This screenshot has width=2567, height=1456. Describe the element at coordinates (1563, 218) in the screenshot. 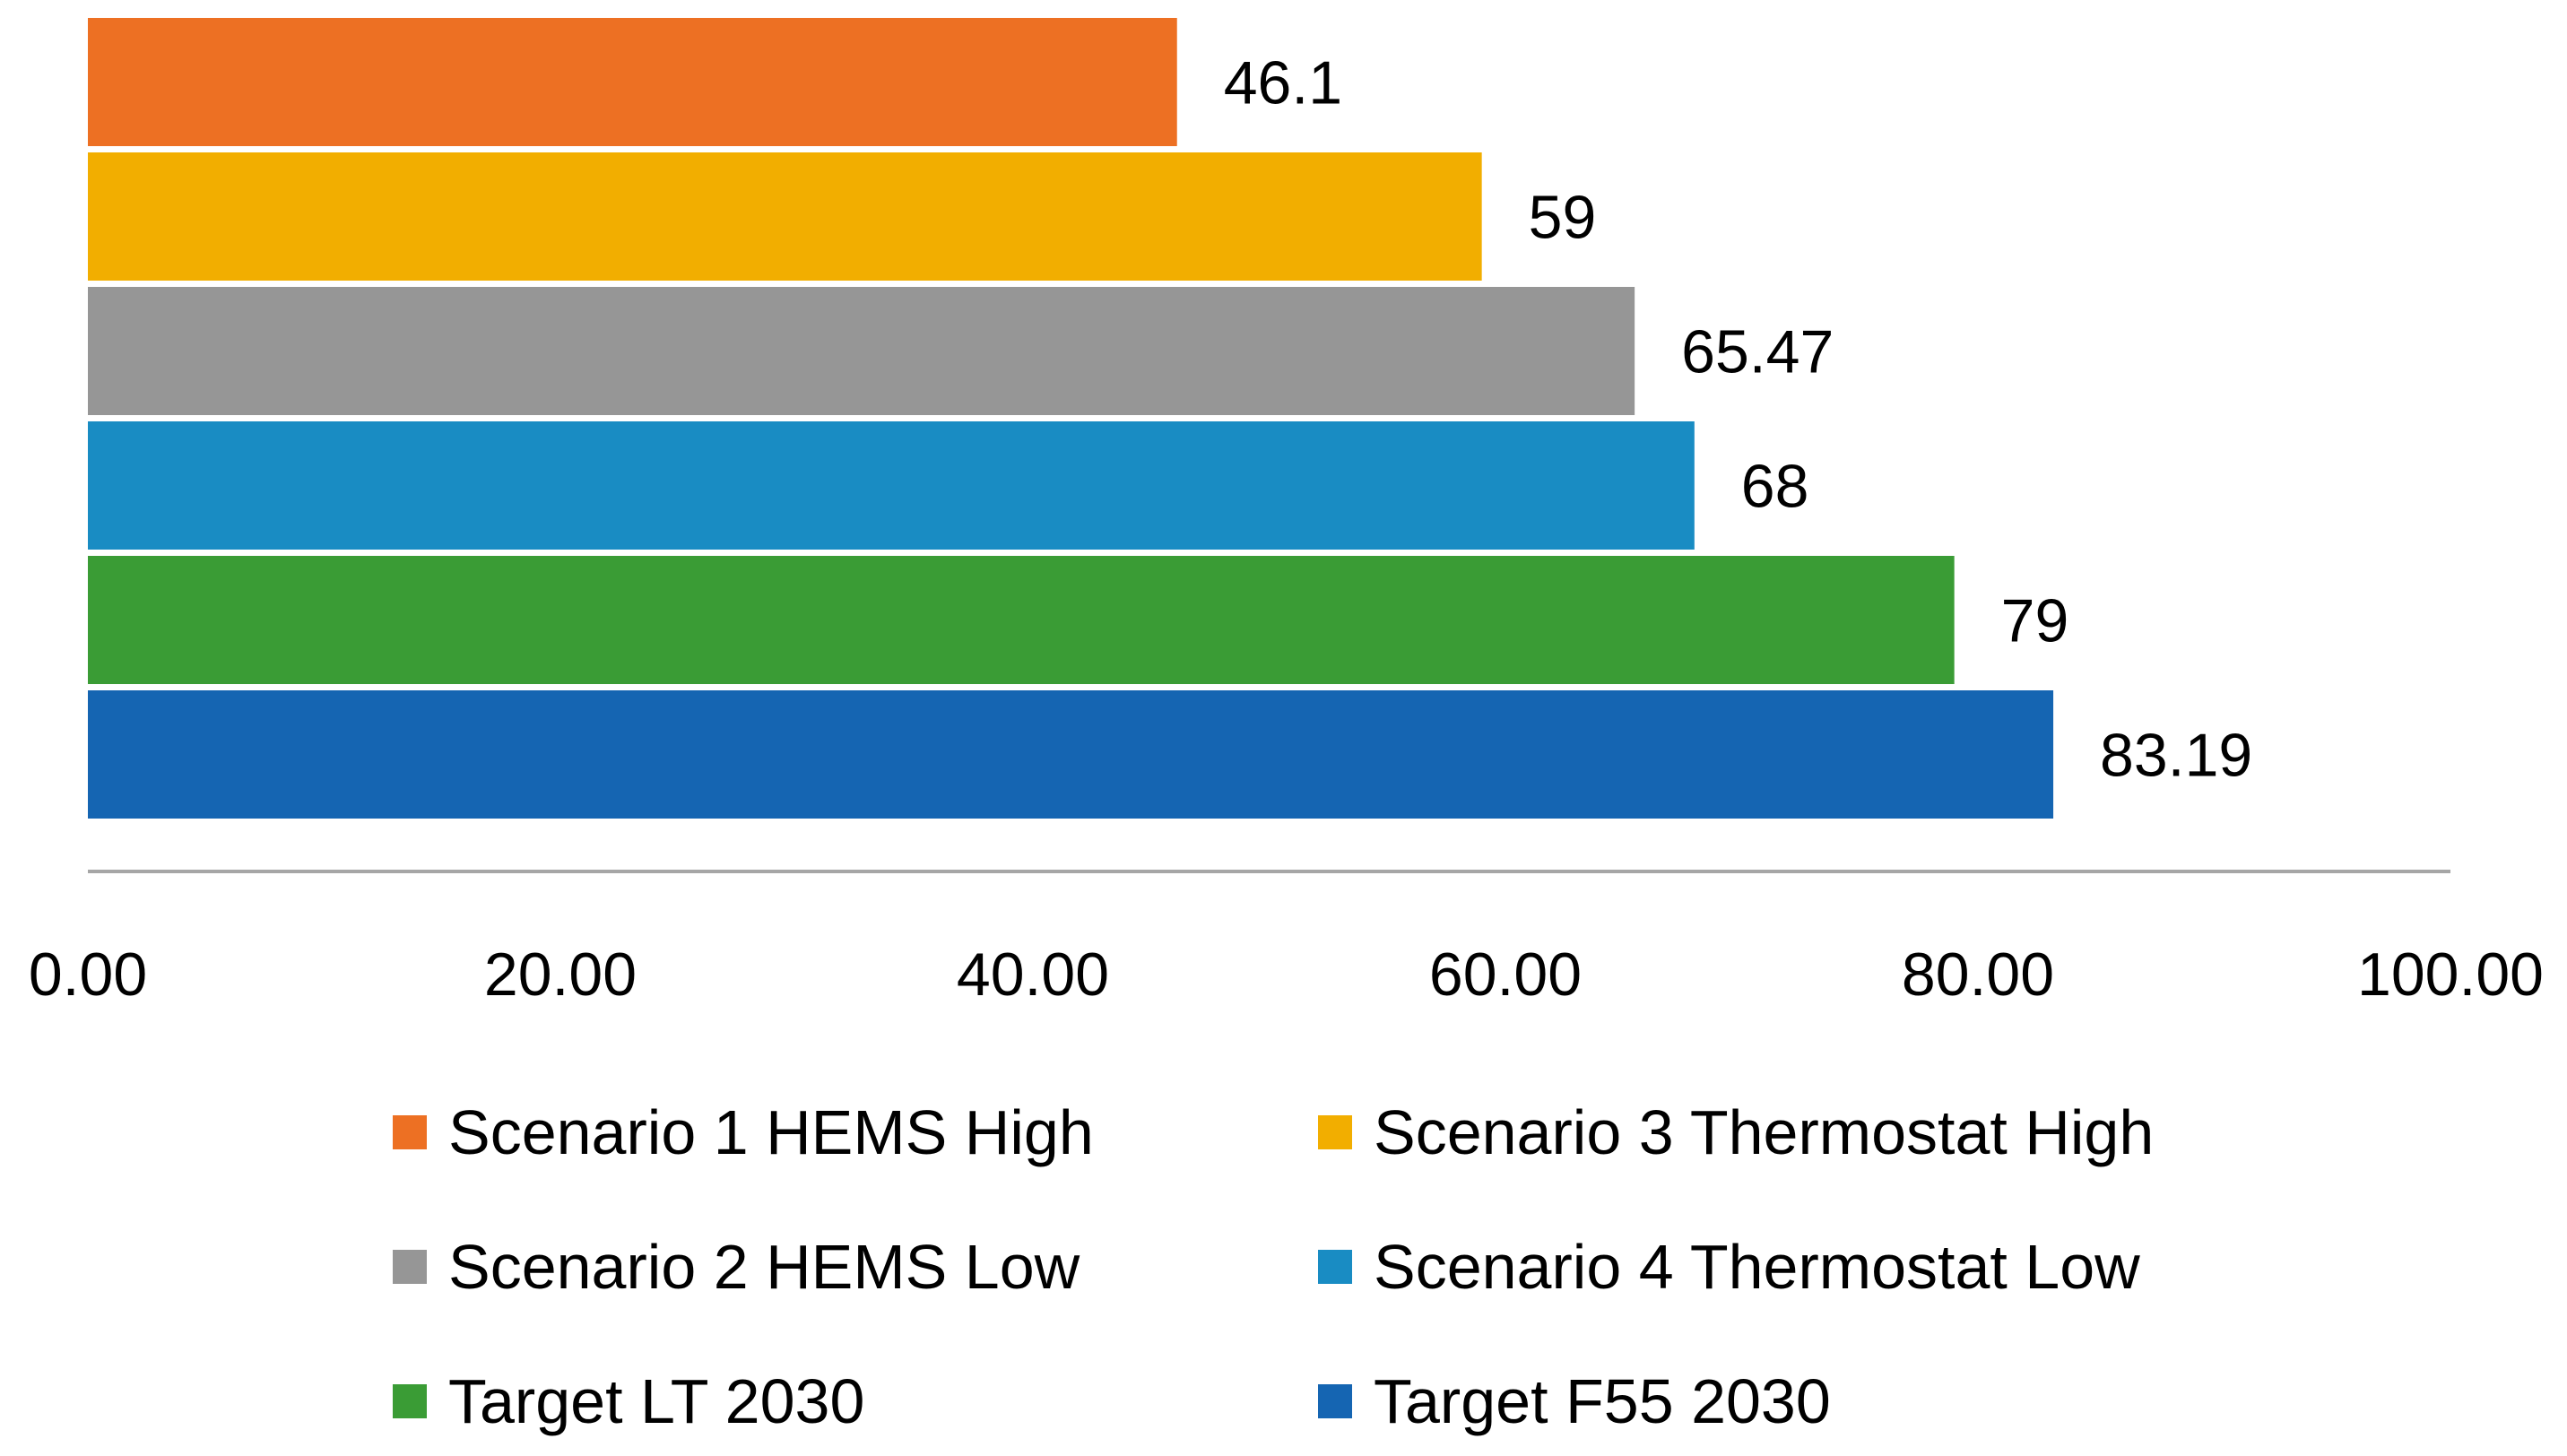

I see `data-label-2: 59` at that location.